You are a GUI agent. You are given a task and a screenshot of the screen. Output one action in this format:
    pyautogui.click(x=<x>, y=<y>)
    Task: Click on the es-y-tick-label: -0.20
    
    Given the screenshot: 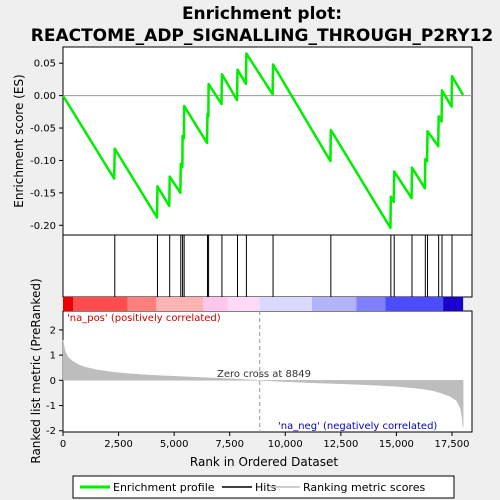 What is the action you would take?
    pyautogui.click(x=43, y=226)
    